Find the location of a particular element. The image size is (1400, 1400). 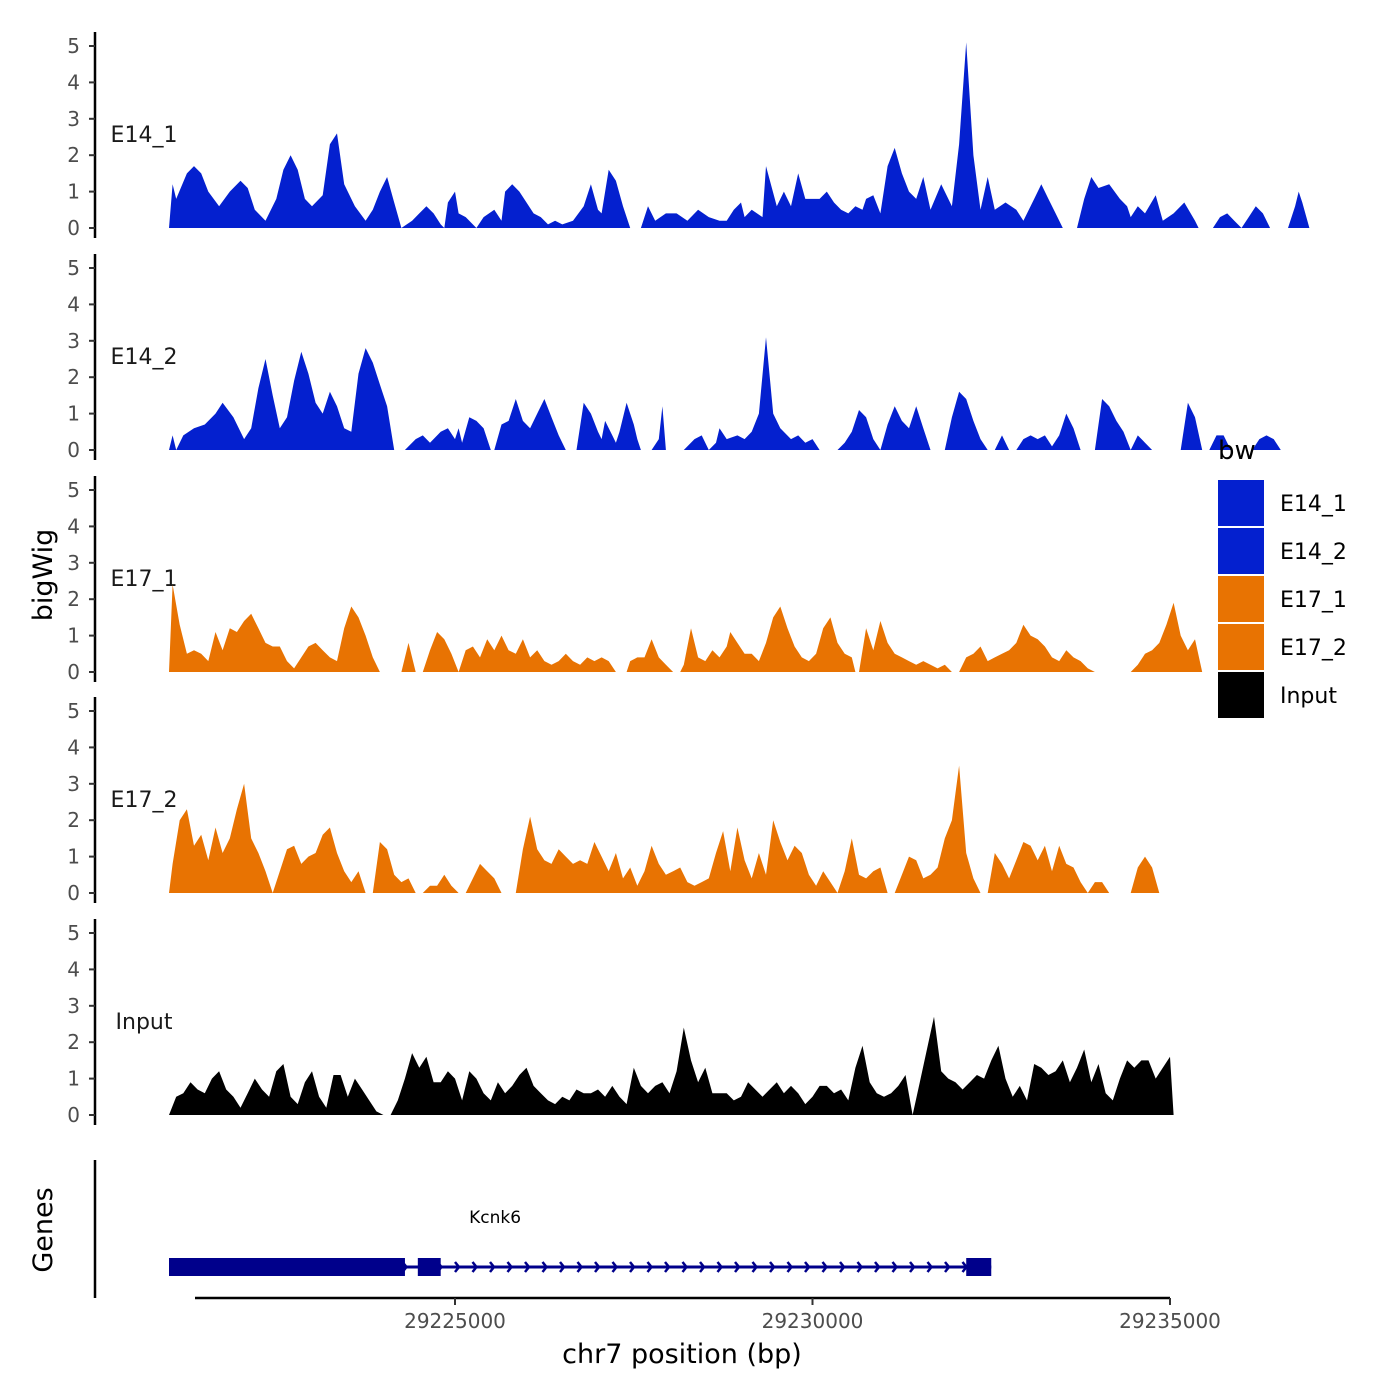

track-E17_2: 0 1 2 3 4 5 E17_2 is located at coordinates (613, 801).